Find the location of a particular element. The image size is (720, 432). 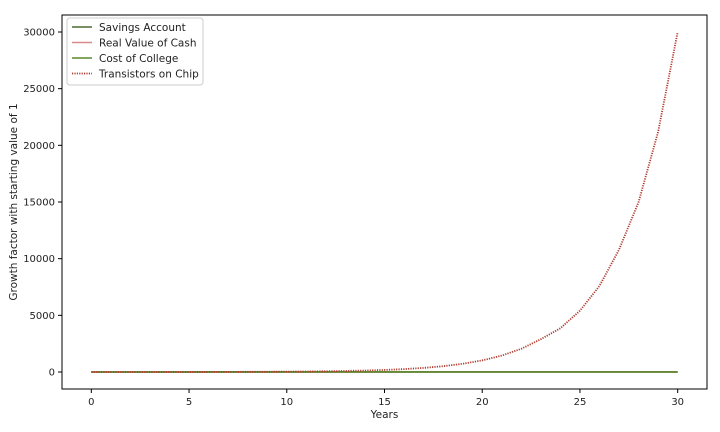

x-tick-label: 30 is located at coordinates (677, 402).